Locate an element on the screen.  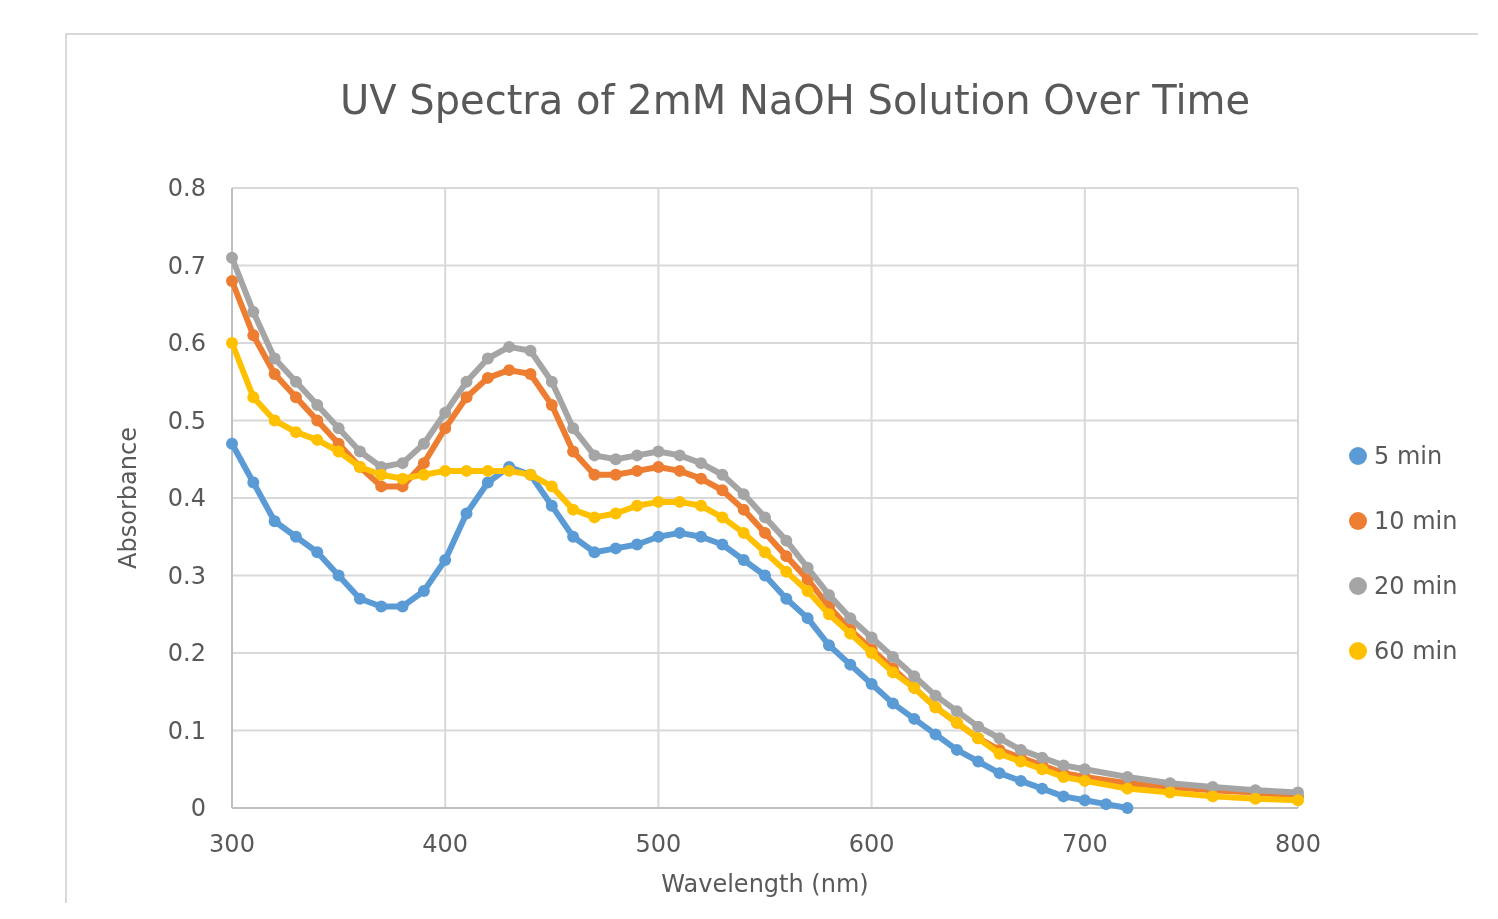
x-tick-label: 600 is located at coordinates (871, 844).